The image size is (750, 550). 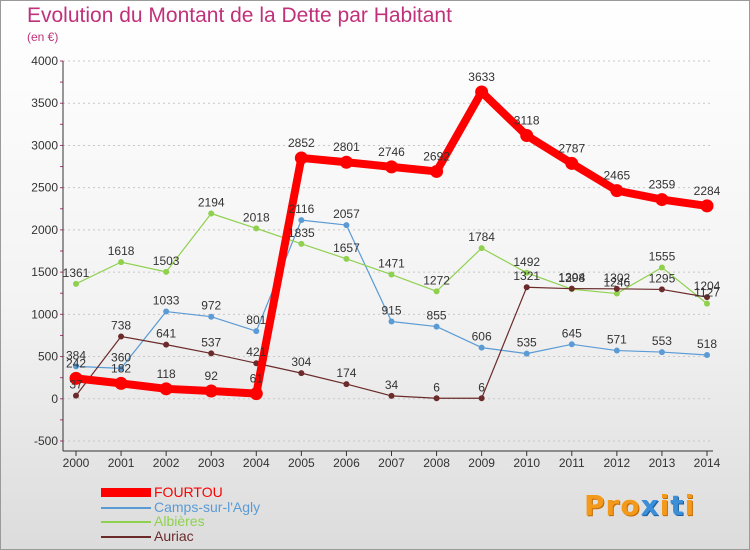 I want to click on y-tick-label: 1500, so click(x=44, y=272).